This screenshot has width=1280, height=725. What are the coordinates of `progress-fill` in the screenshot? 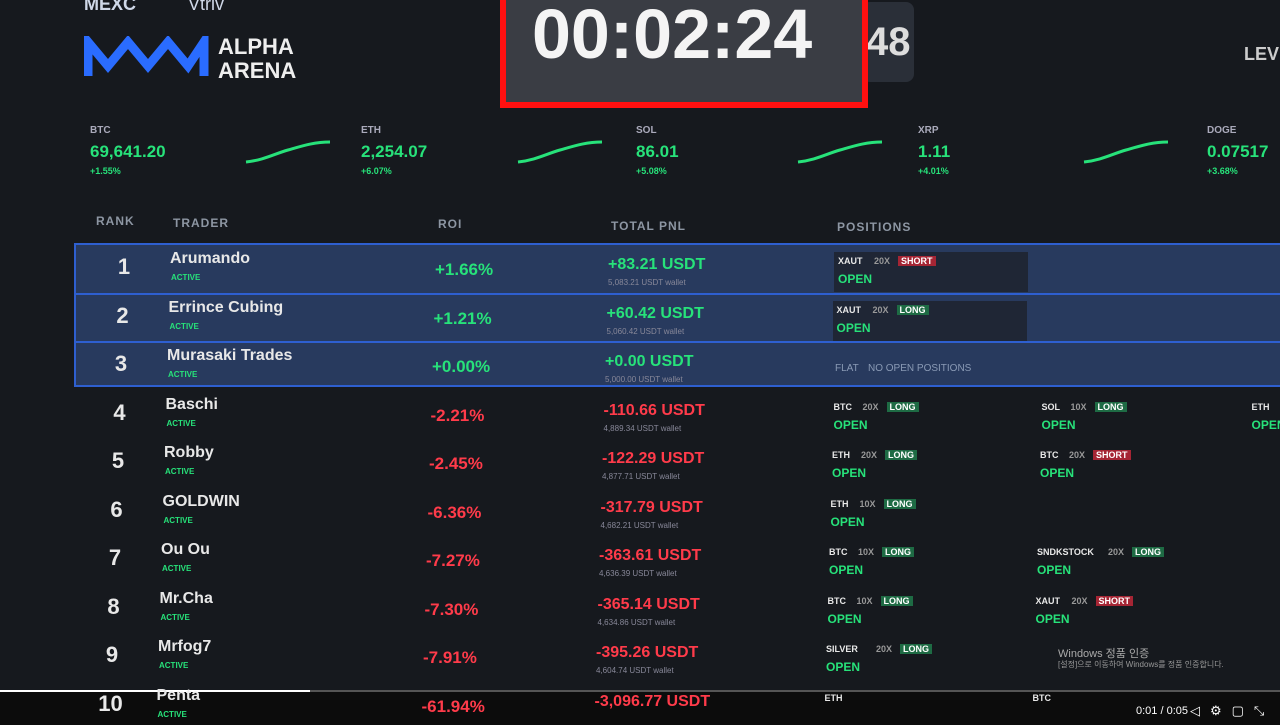 It's located at (155, 691).